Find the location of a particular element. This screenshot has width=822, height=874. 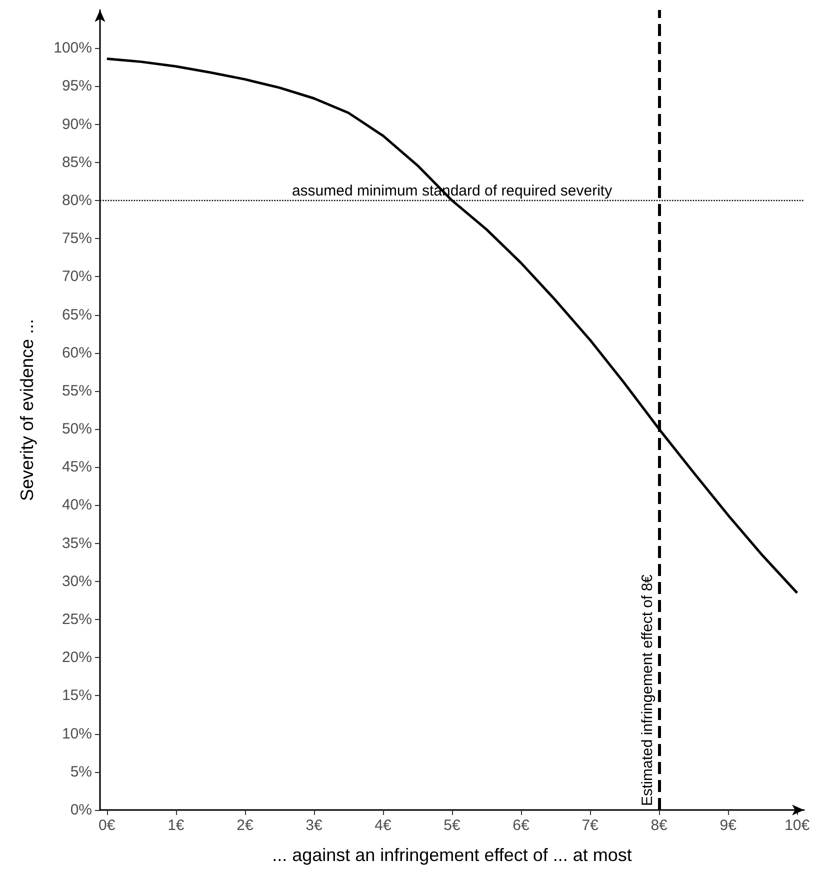

x-tick-label: 10€ is located at coordinates (797, 825).